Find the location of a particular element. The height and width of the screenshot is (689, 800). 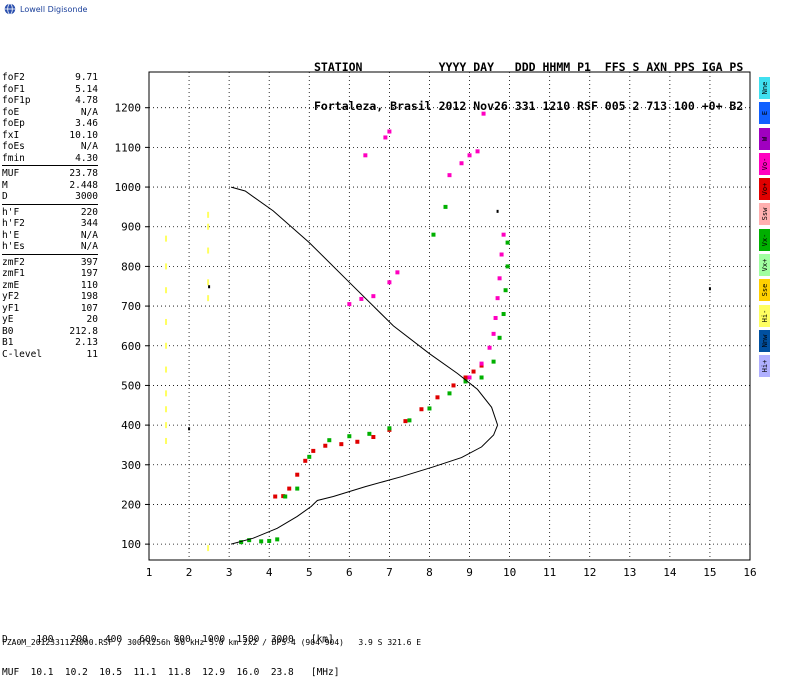

x-tick-label: 13 is located at coordinates (629, 572).